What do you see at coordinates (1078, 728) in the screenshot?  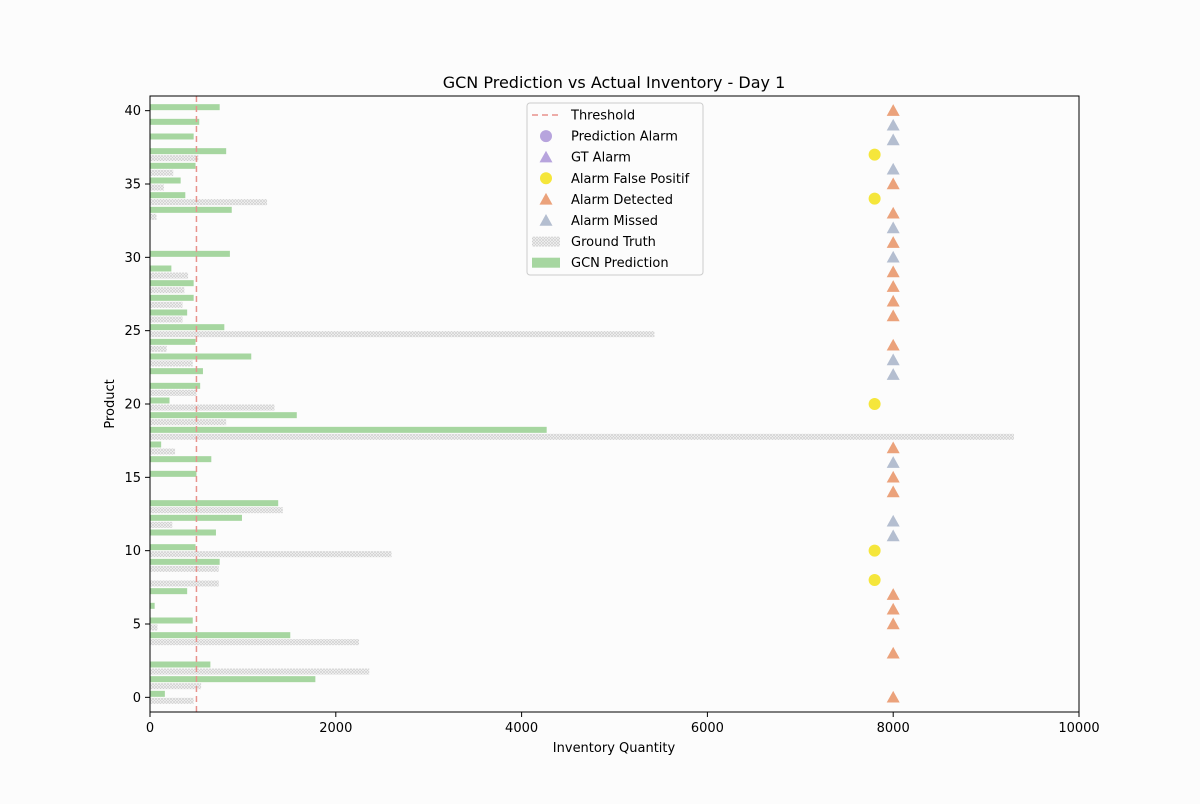 I see `x-tick-label: 10000` at bounding box center [1078, 728].